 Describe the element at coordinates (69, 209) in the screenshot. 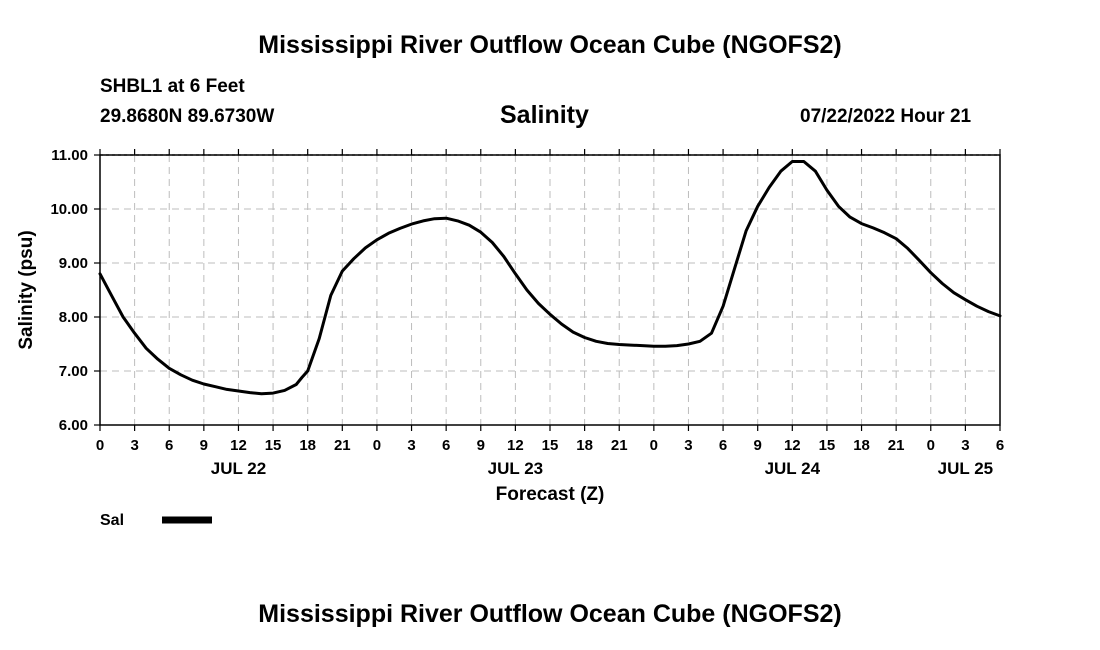

I see `y-tick-label: 10.00` at that location.